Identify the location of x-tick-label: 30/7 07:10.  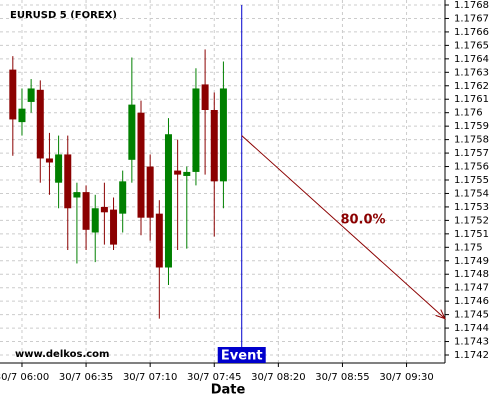
(150, 377).